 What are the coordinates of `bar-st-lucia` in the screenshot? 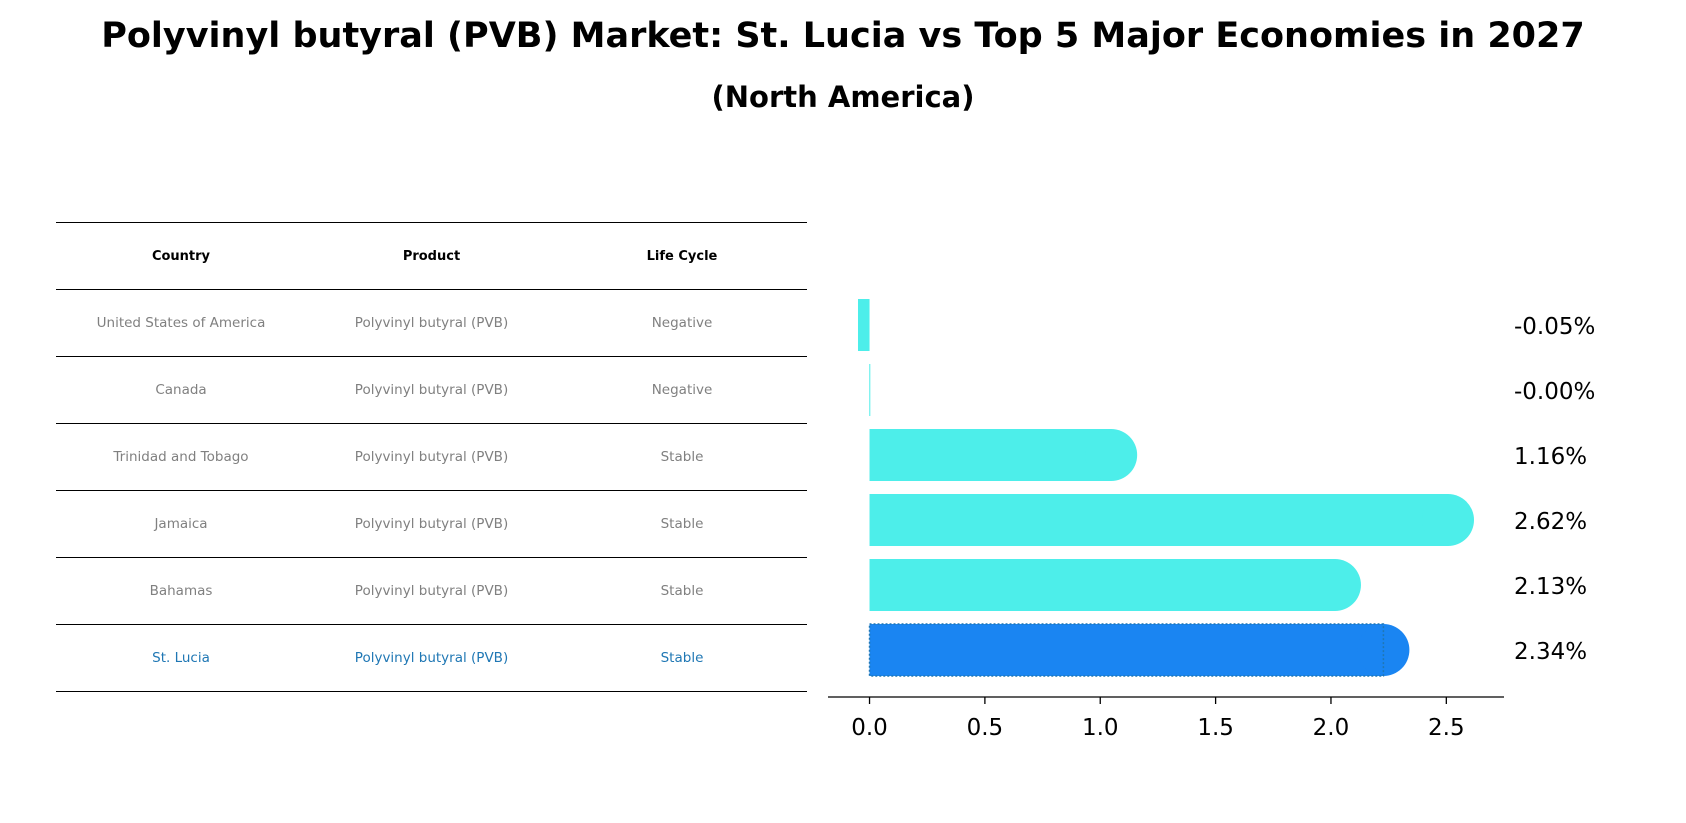 It's located at (1139, 650).